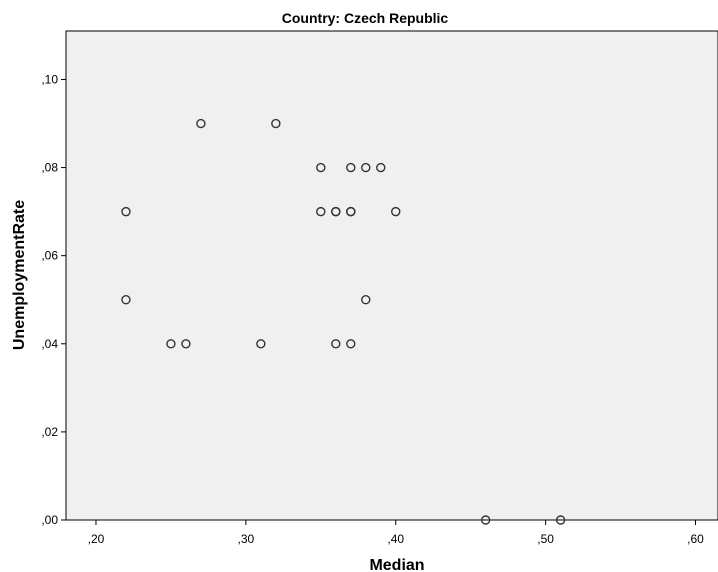 The width and height of the screenshot is (718, 572). I want to click on y-tick-label: ,04, so click(49, 344).